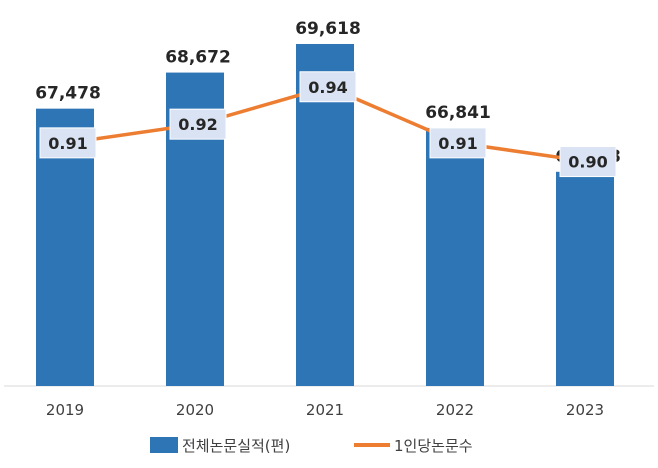 The image size is (658, 468). Describe the element at coordinates (455, 256) in the screenshot. I see `bar-2022` at that location.